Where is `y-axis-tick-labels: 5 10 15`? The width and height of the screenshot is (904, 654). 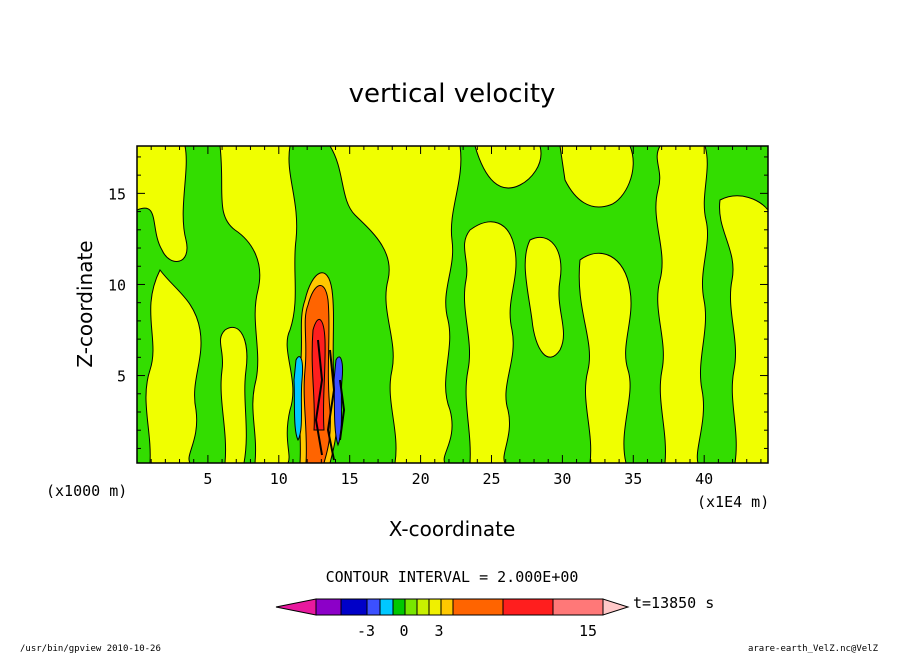
y-axis-tick-labels: 5 10 15 is located at coordinates (117, 285).